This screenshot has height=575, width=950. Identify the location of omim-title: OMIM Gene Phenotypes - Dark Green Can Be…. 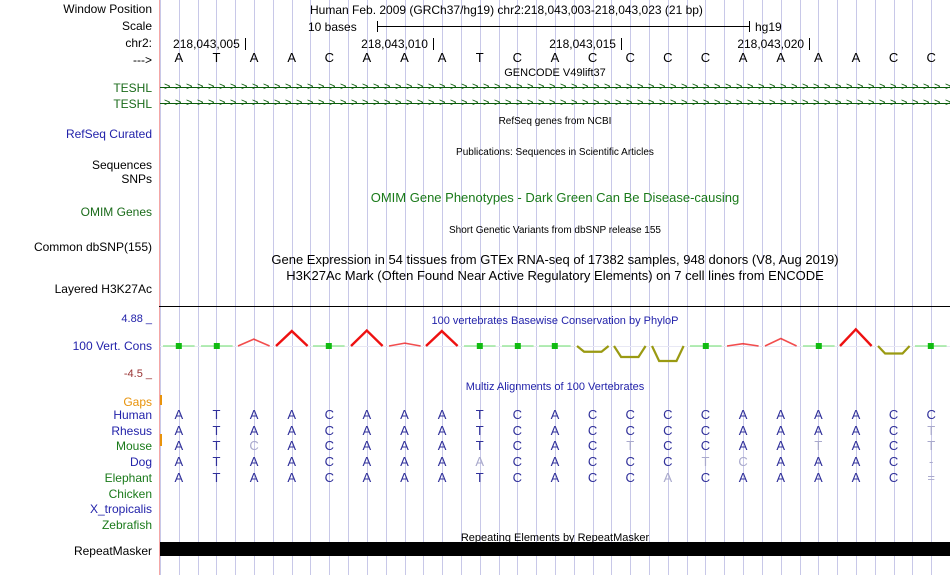
(555, 197).